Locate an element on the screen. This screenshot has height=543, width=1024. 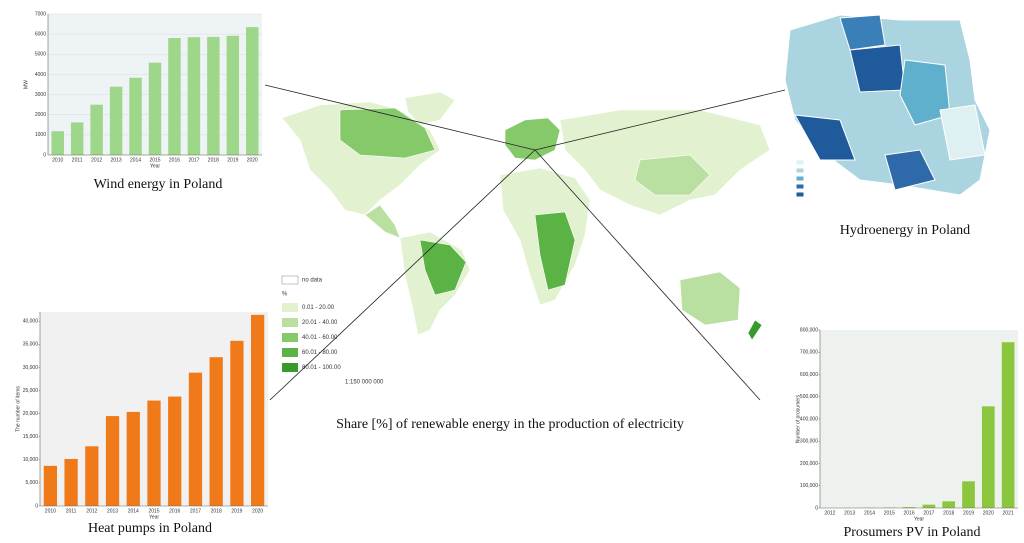
x-tick-label: 2019 is located at coordinates (236, 511).